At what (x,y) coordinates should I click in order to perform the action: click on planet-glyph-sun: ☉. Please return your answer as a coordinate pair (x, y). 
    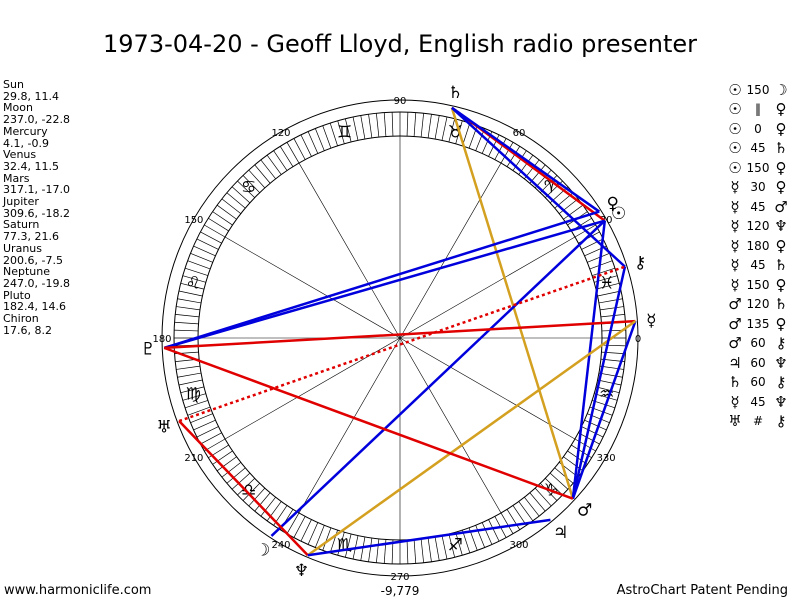
    Looking at the image, I should click on (618, 214).